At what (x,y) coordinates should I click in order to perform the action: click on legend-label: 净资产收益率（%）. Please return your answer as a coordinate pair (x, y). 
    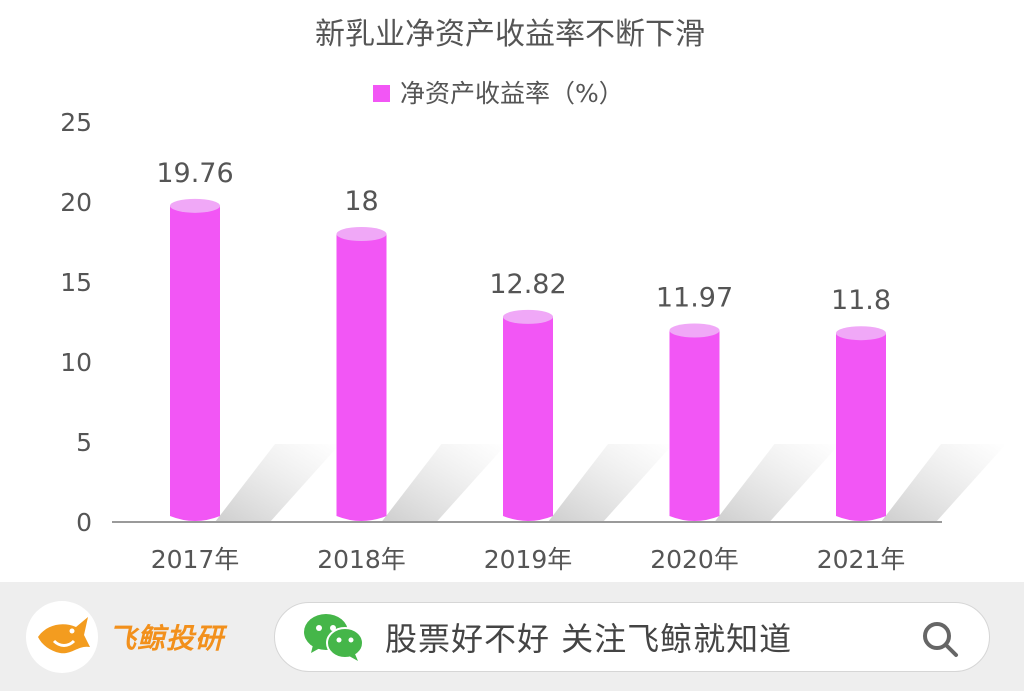
    Looking at the image, I should click on (512, 93).